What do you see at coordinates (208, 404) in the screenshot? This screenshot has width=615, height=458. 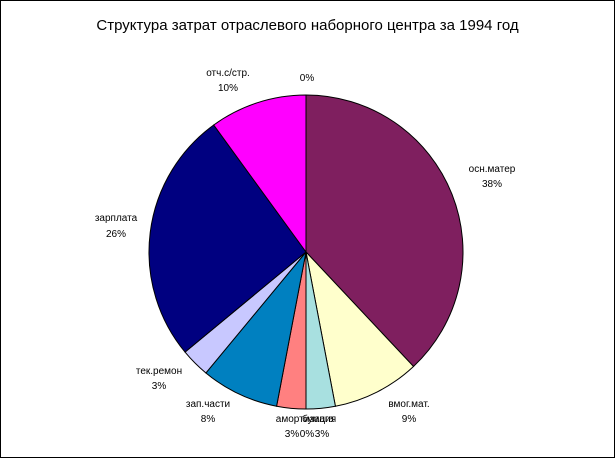 I see `slice-name-label: зап.части` at bounding box center [208, 404].